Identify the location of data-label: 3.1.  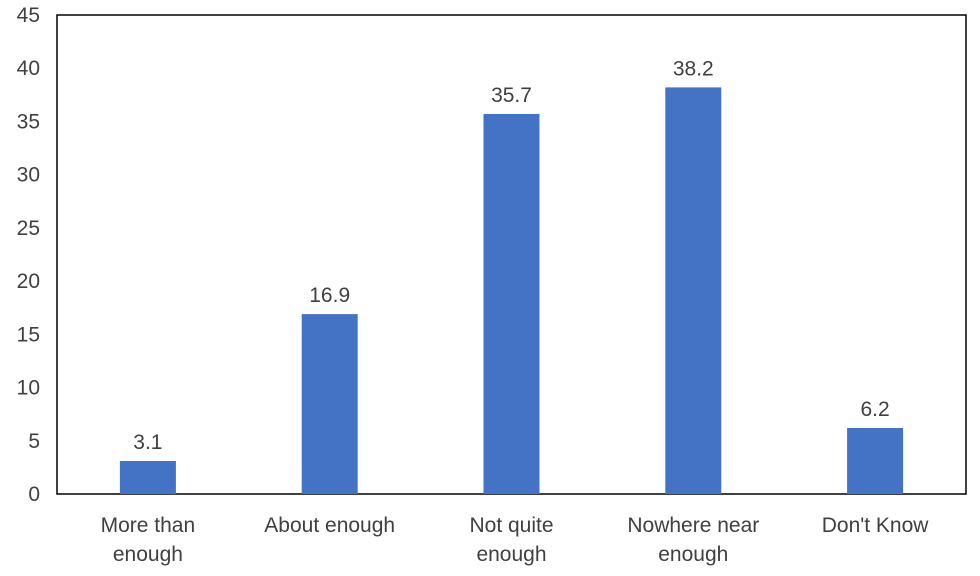
(147, 442).